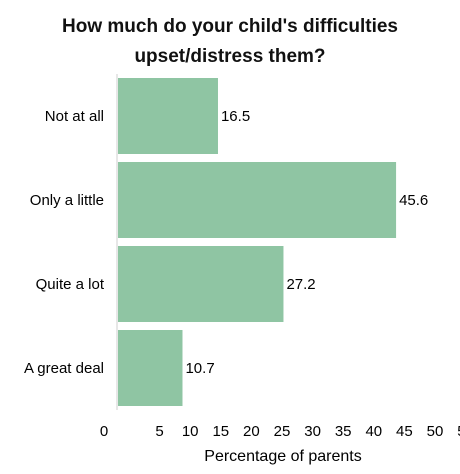 The image size is (460, 474). I want to click on x-tick-label: 0, so click(104, 431).